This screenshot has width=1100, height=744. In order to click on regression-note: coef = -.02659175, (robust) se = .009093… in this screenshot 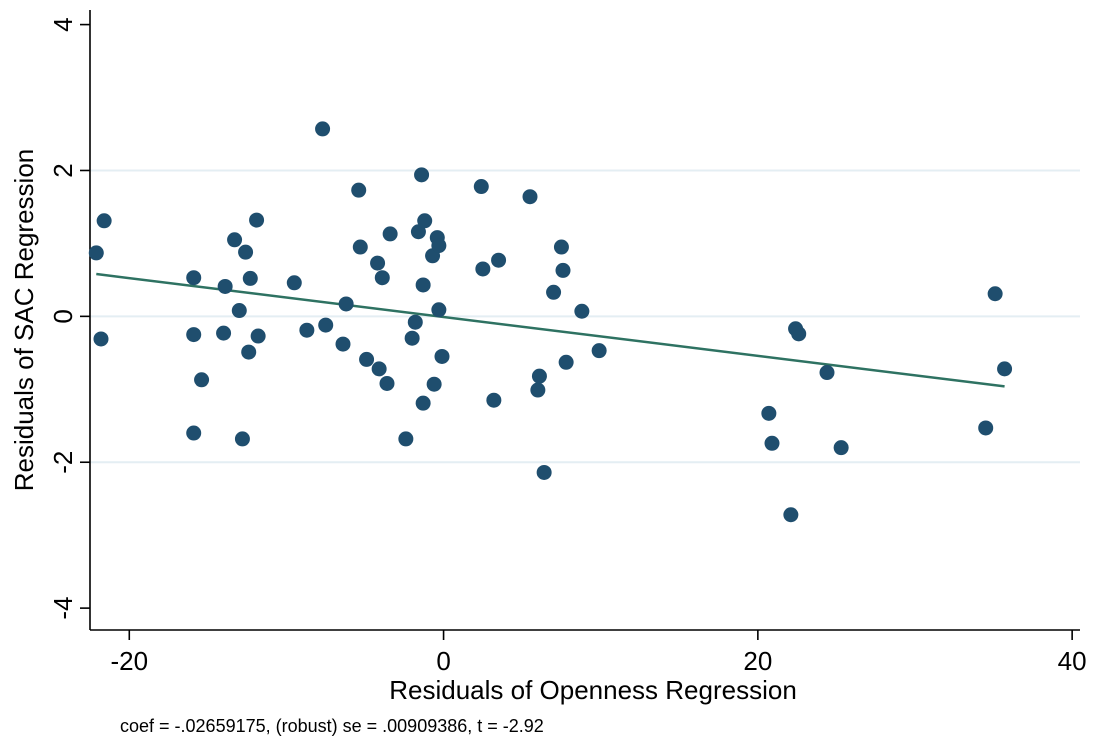, I will do `click(332, 726)`.